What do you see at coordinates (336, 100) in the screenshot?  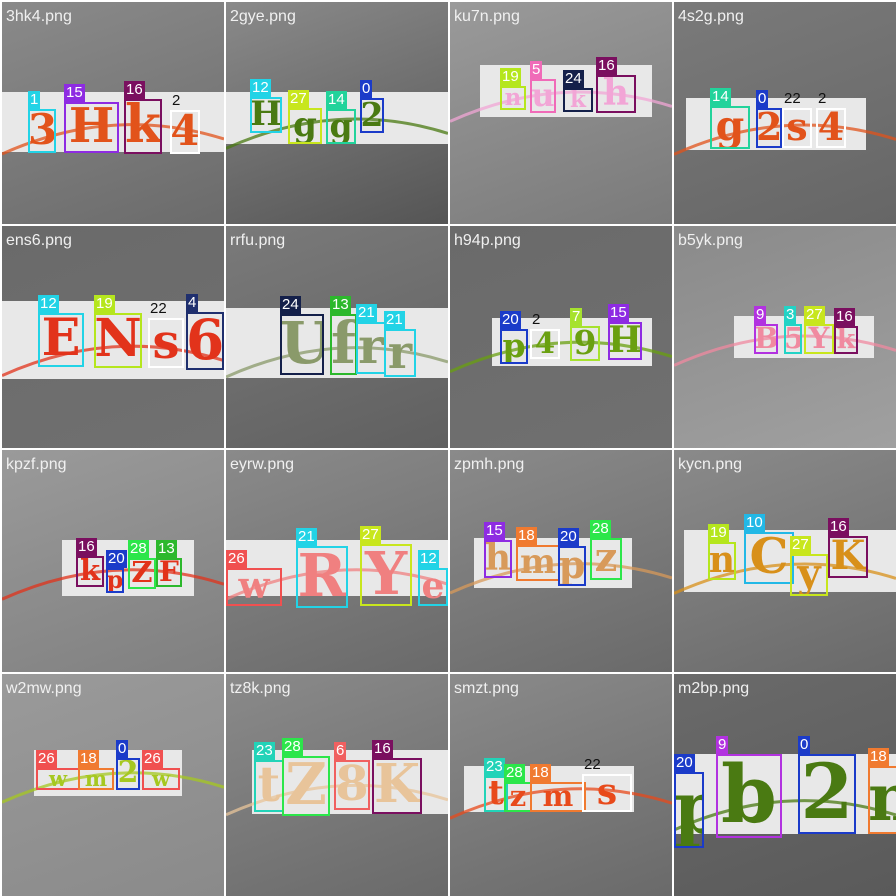 I see `class-id-label: 14` at bounding box center [336, 100].